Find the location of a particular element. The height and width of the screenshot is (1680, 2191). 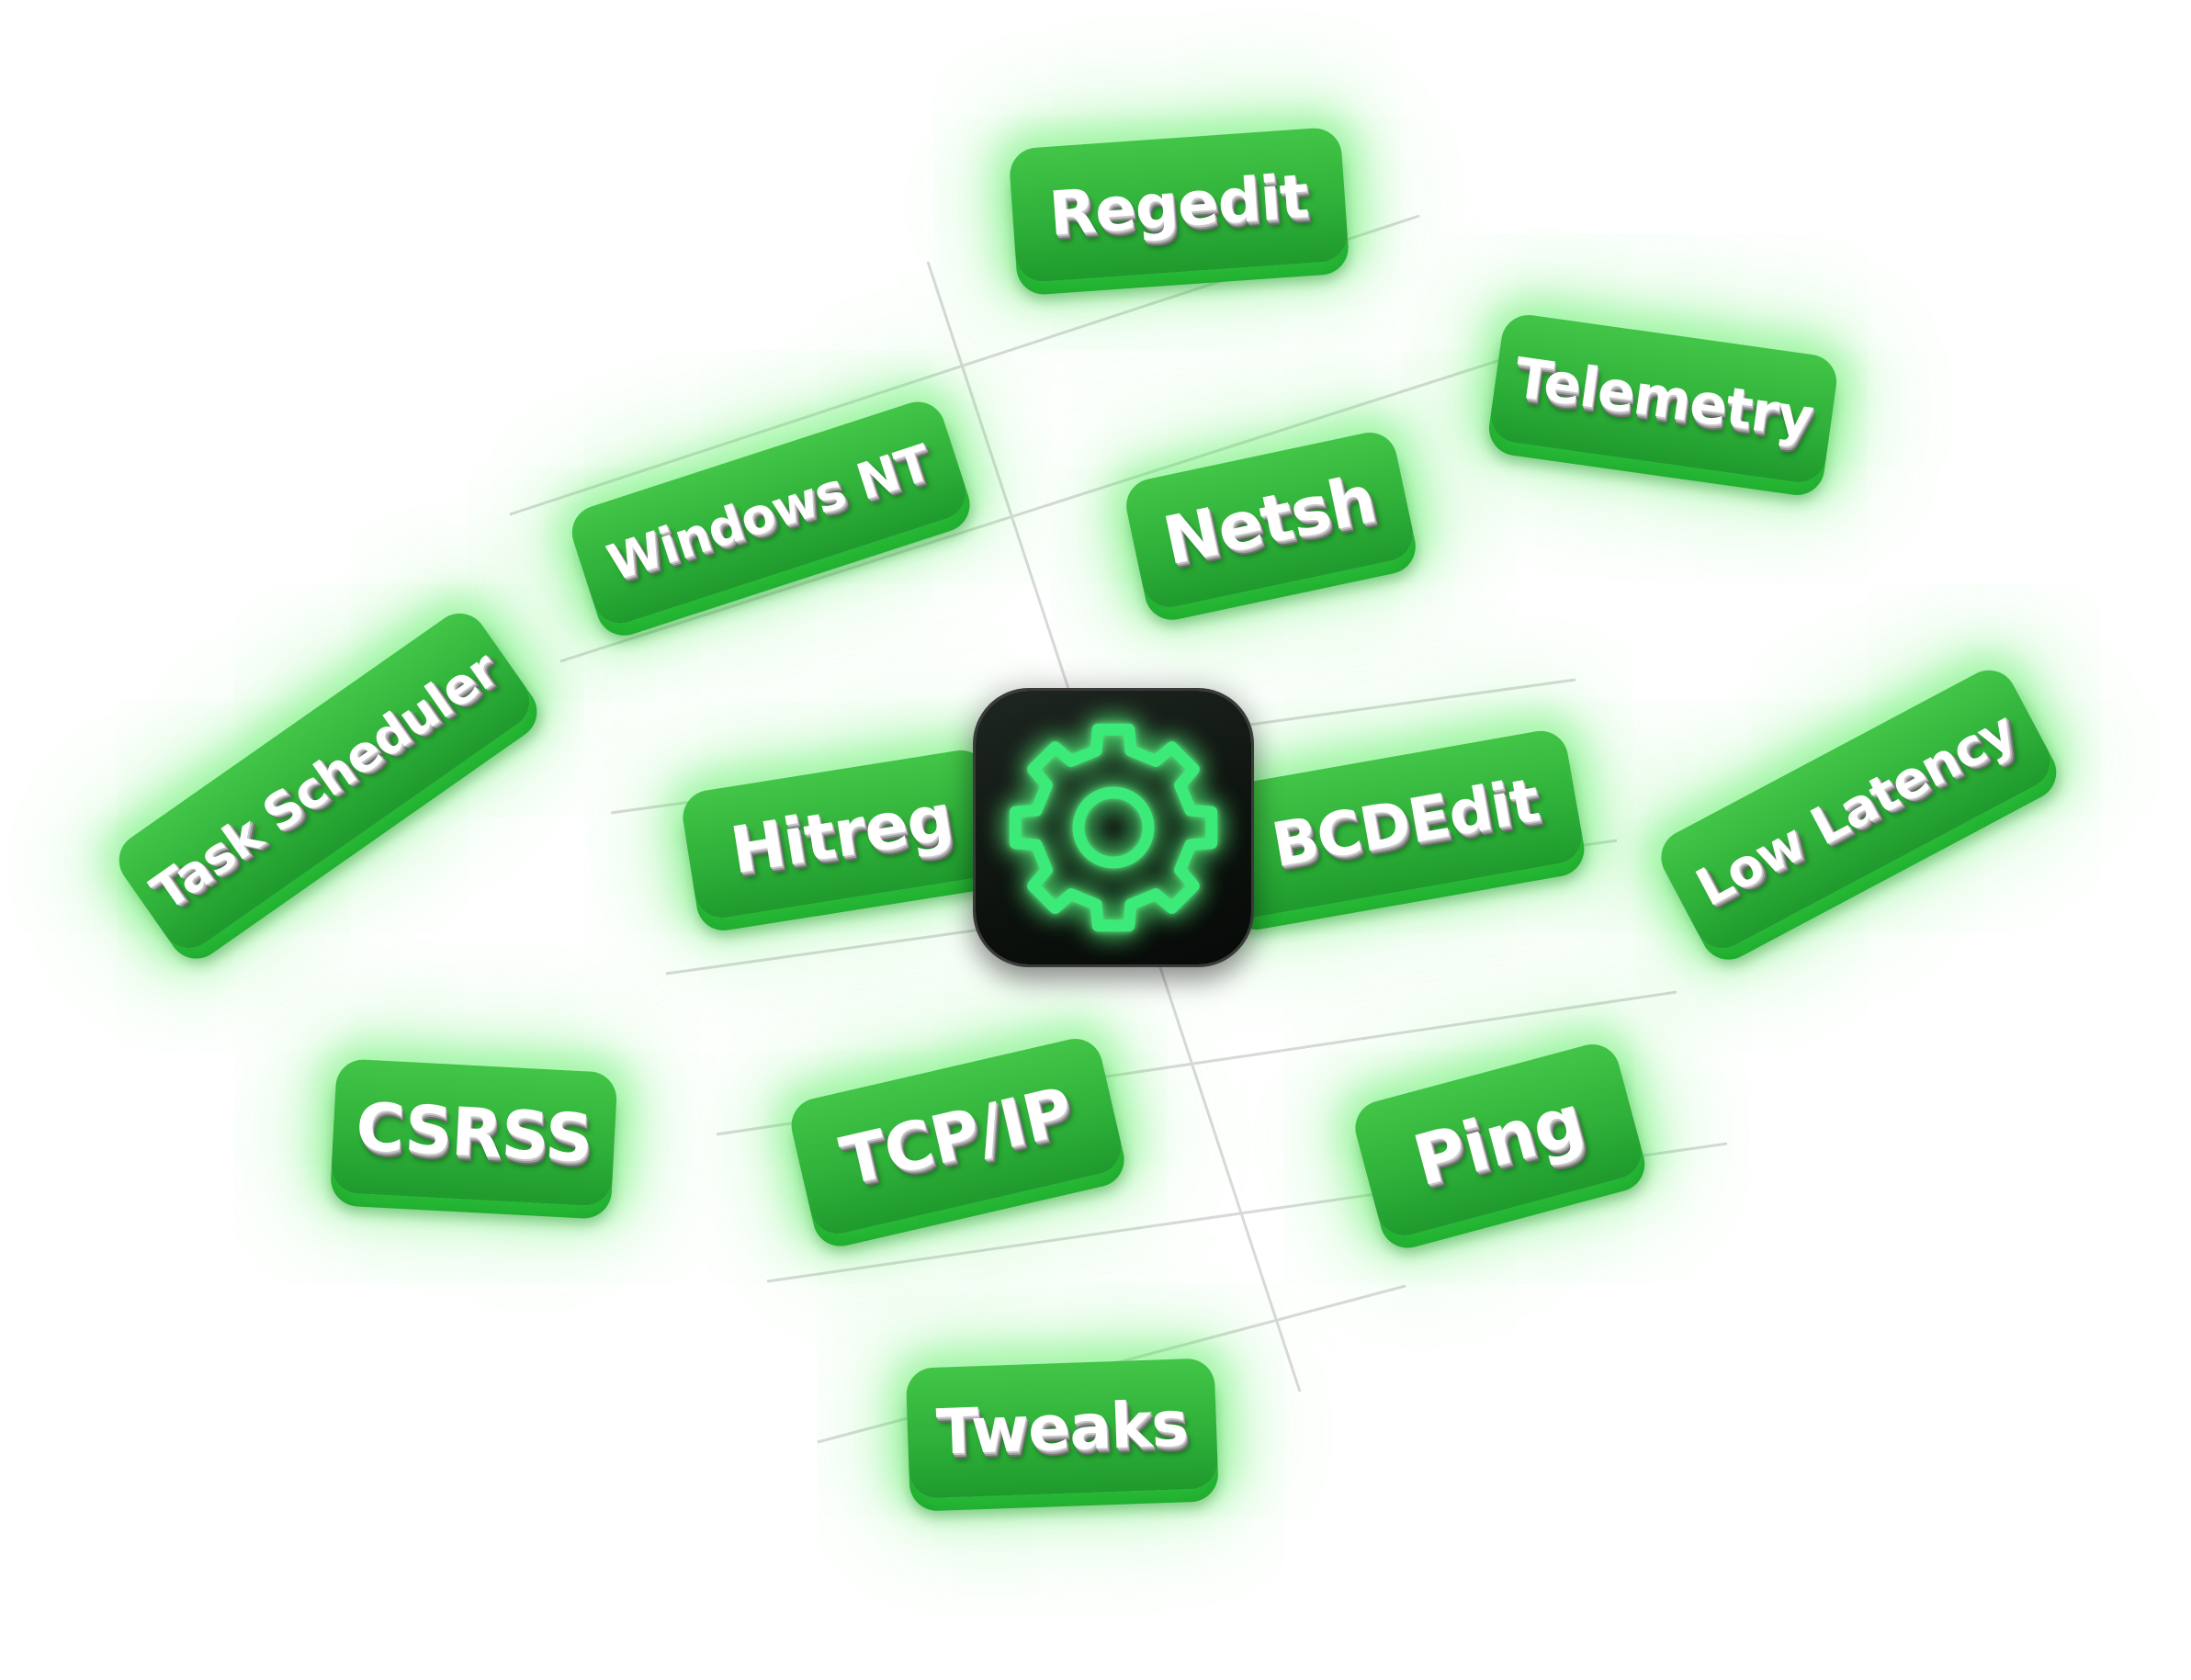

tag-csrss-label: CSRSS is located at coordinates (474, 1133).